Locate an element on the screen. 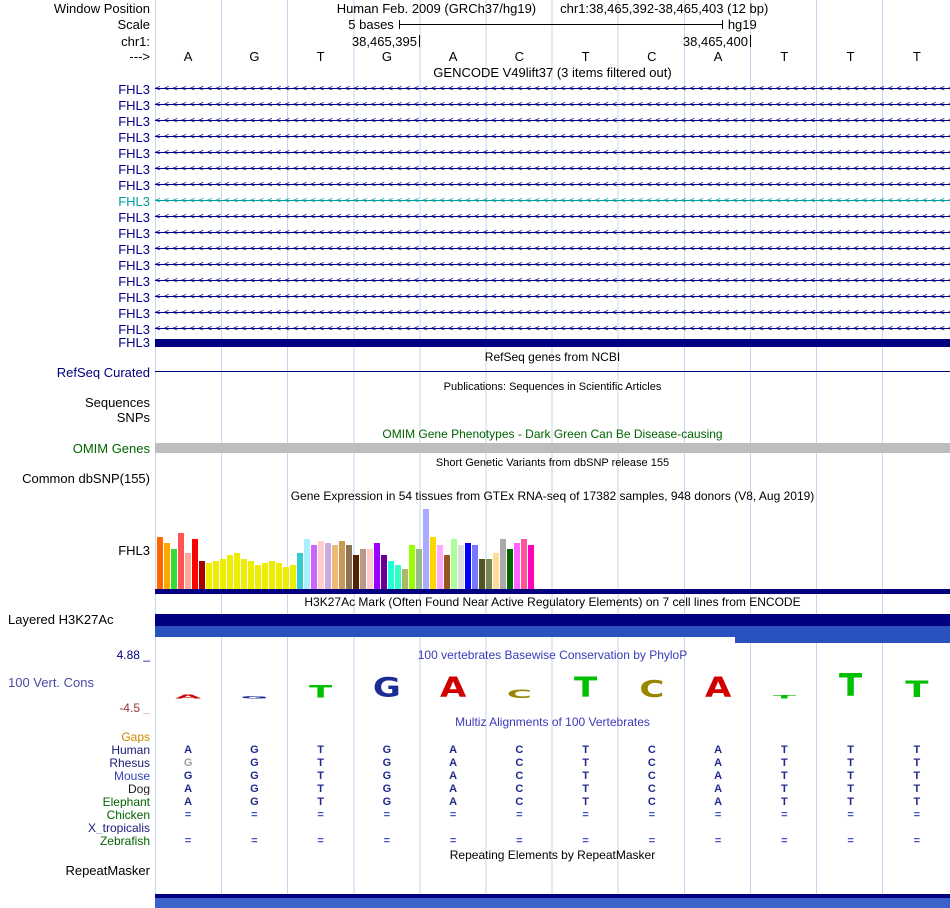 This screenshot has height=908, width=950. conservation-letter: T is located at coordinates (784, 697).